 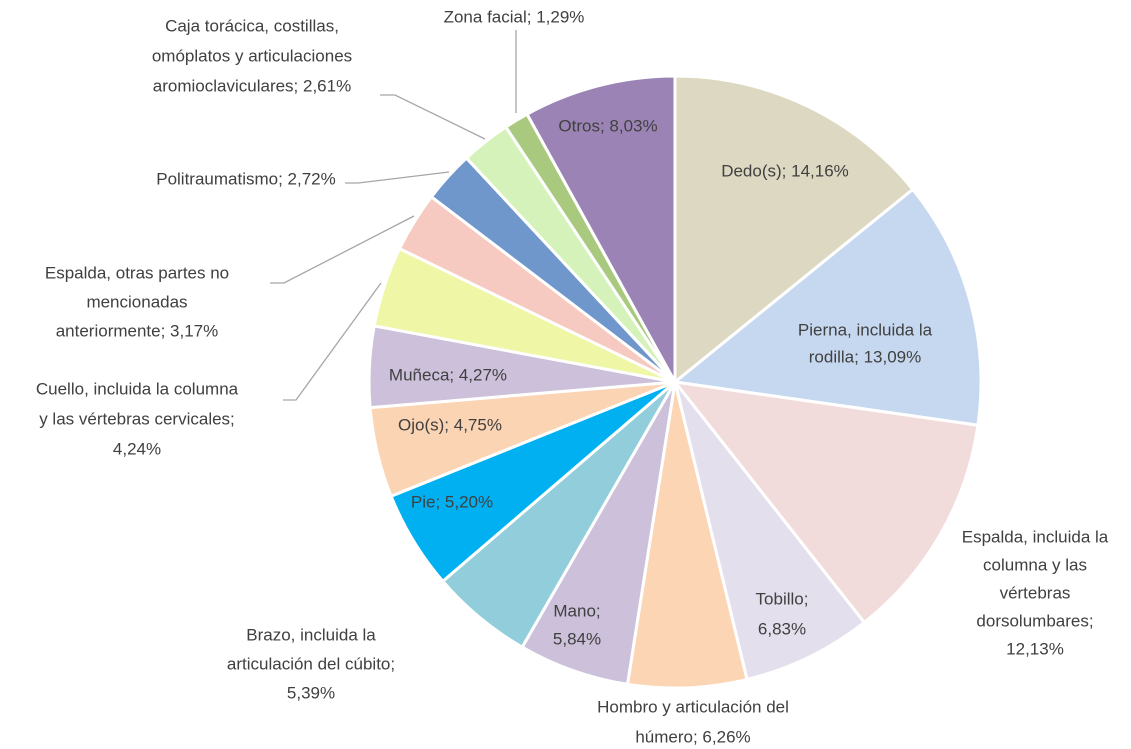 I want to click on slice-label: aromioclaviculares; 2,61%, so click(x=252, y=85).